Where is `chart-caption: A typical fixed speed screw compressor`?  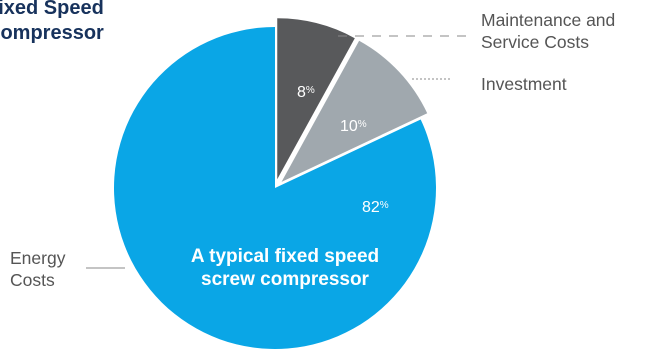 chart-caption: A typical fixed speed screw compressor is located at coordinates (285, 268).